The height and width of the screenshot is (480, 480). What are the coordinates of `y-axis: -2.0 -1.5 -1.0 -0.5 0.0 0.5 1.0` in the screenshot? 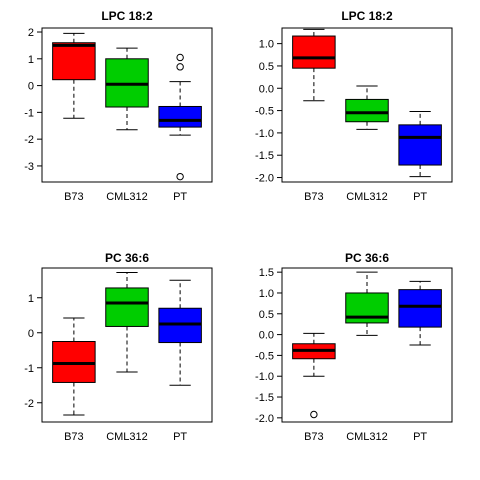 It's located at (268, 112).